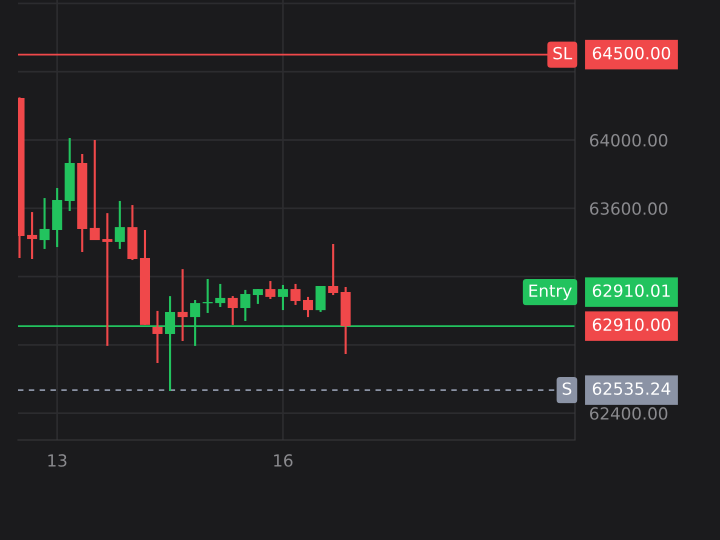 The image size is (720, 540). What do you see at coordinates (551, 292) in the screenshot?
I see `ref-line-label: Entry` at bounding box center [551, 292].